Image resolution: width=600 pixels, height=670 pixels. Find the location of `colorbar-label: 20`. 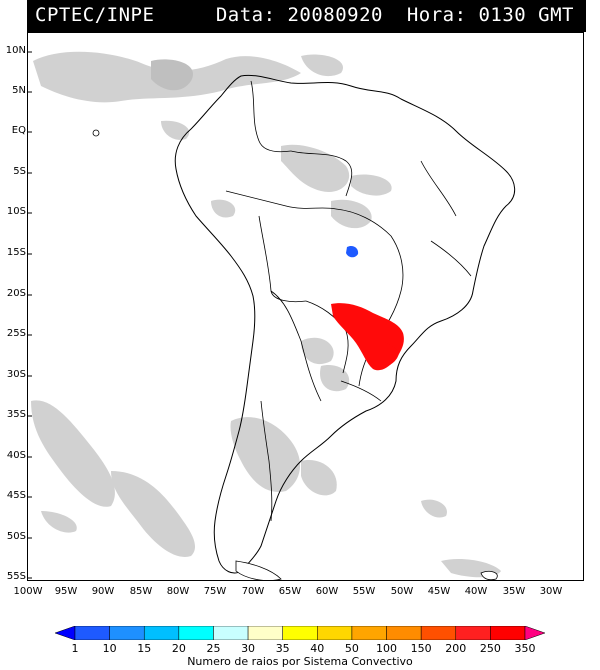

colorbar-label: 20 is located at coordinates (178, 648).